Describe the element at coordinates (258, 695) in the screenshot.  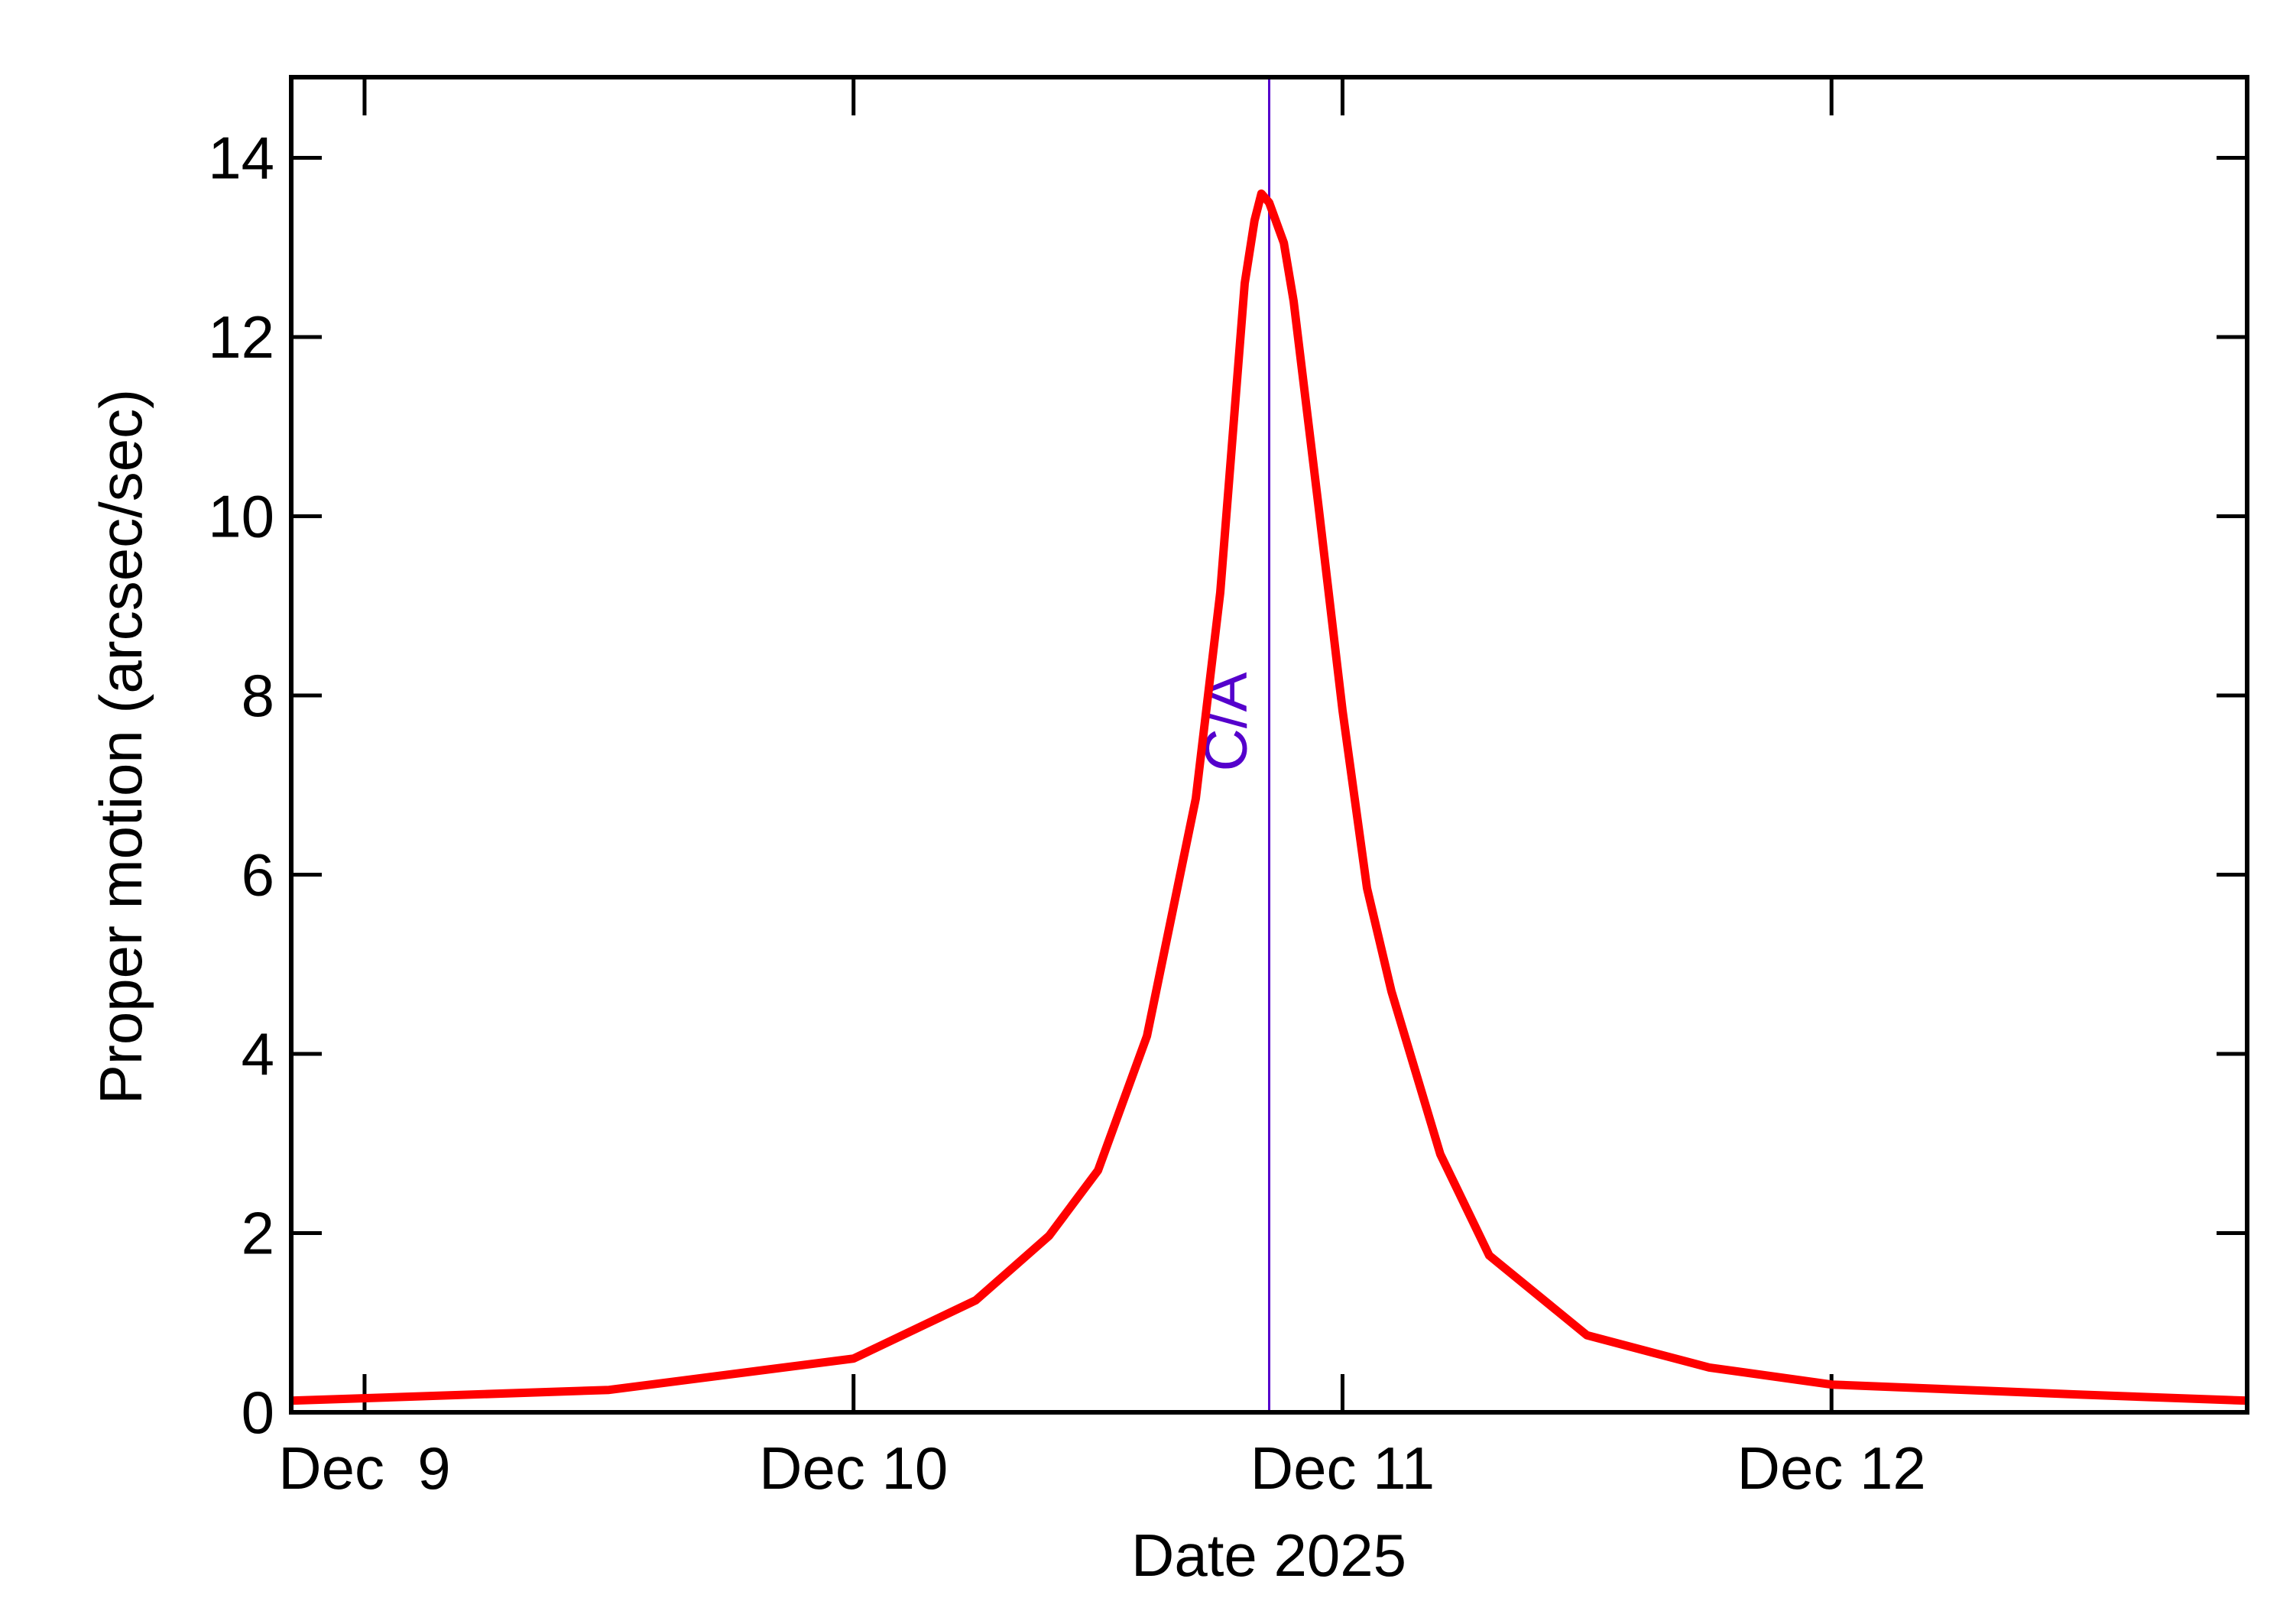
I see `y-tick-label: 8` at that location.